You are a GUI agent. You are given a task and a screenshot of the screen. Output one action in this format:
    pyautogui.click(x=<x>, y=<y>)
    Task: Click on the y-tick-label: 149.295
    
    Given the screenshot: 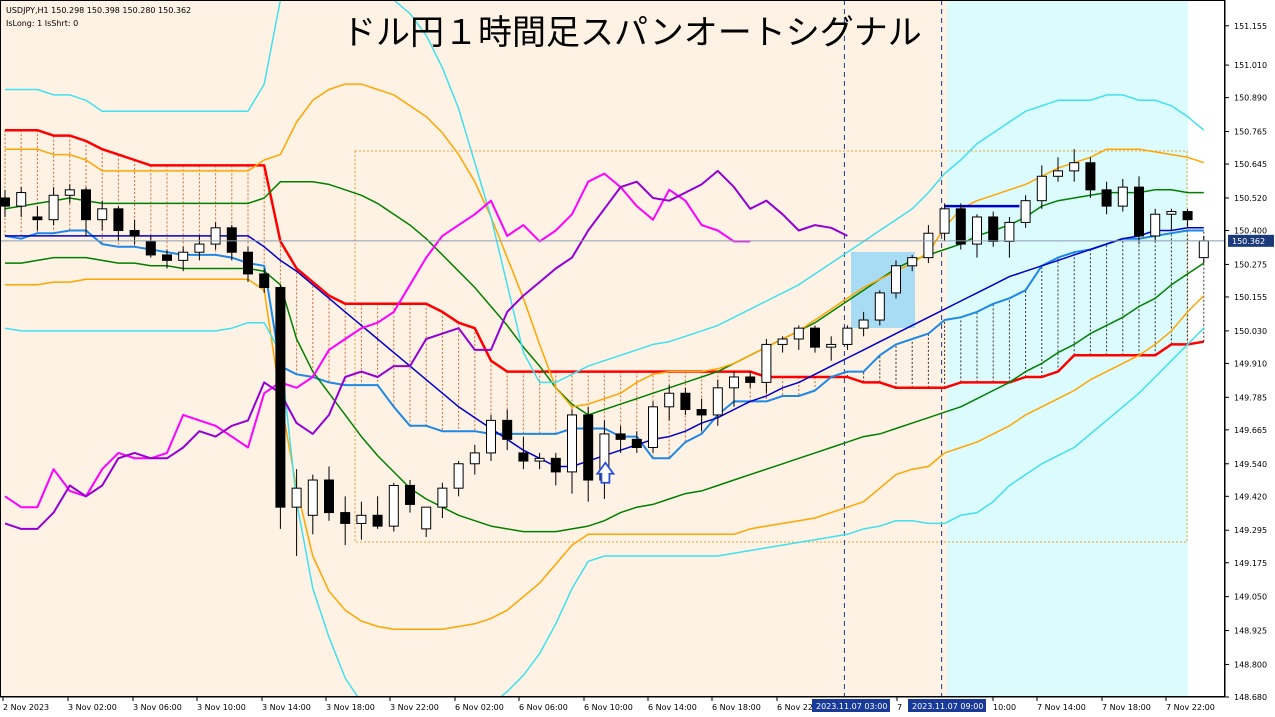 What is the action you would take?
    pyautogui.click(x=1250, y=530)
    